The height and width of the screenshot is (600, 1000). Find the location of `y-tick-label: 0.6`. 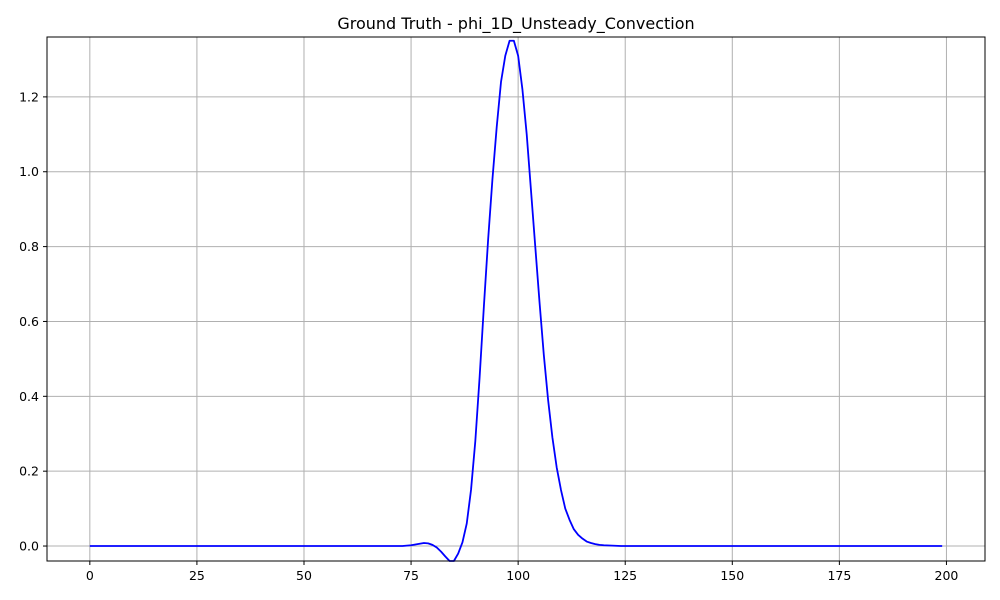

y-tick-label: 0.6 is located at coordinates (29, 321).